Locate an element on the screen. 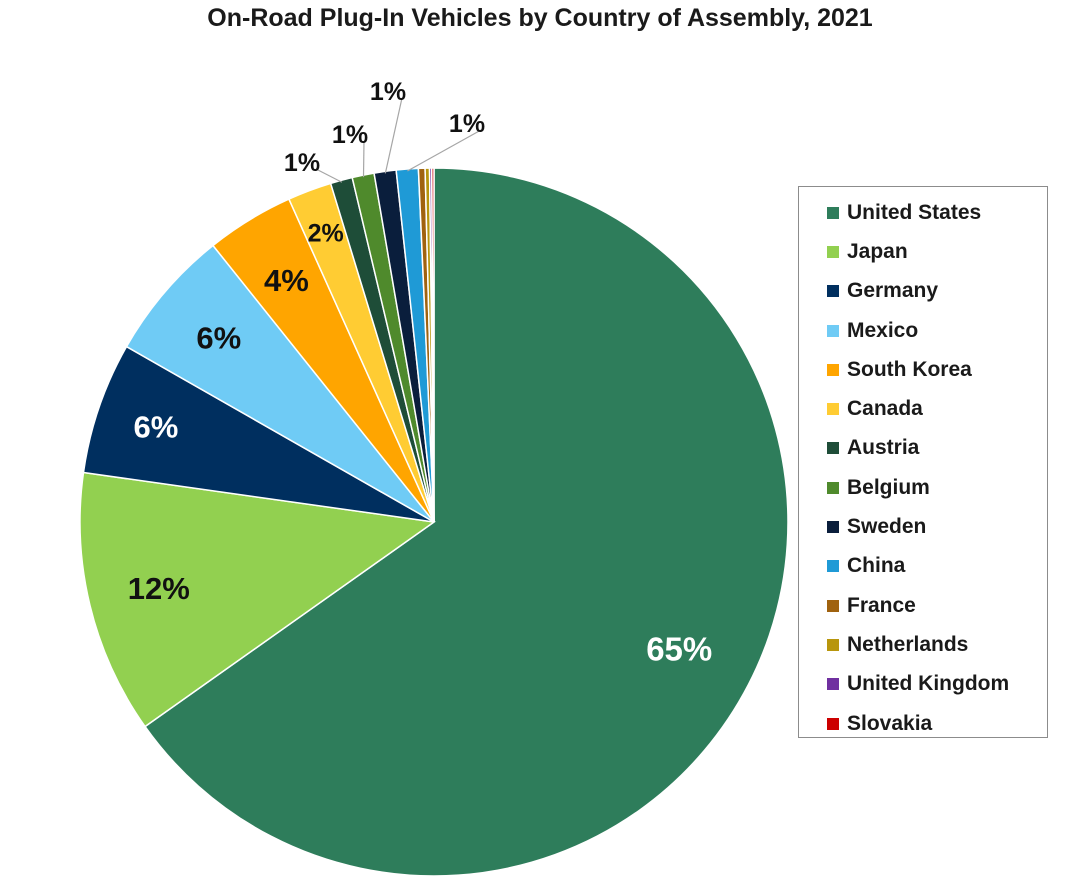 This screenshot has width=1080, height=883. leader-line-belgium is located at coordinates (363, 159).